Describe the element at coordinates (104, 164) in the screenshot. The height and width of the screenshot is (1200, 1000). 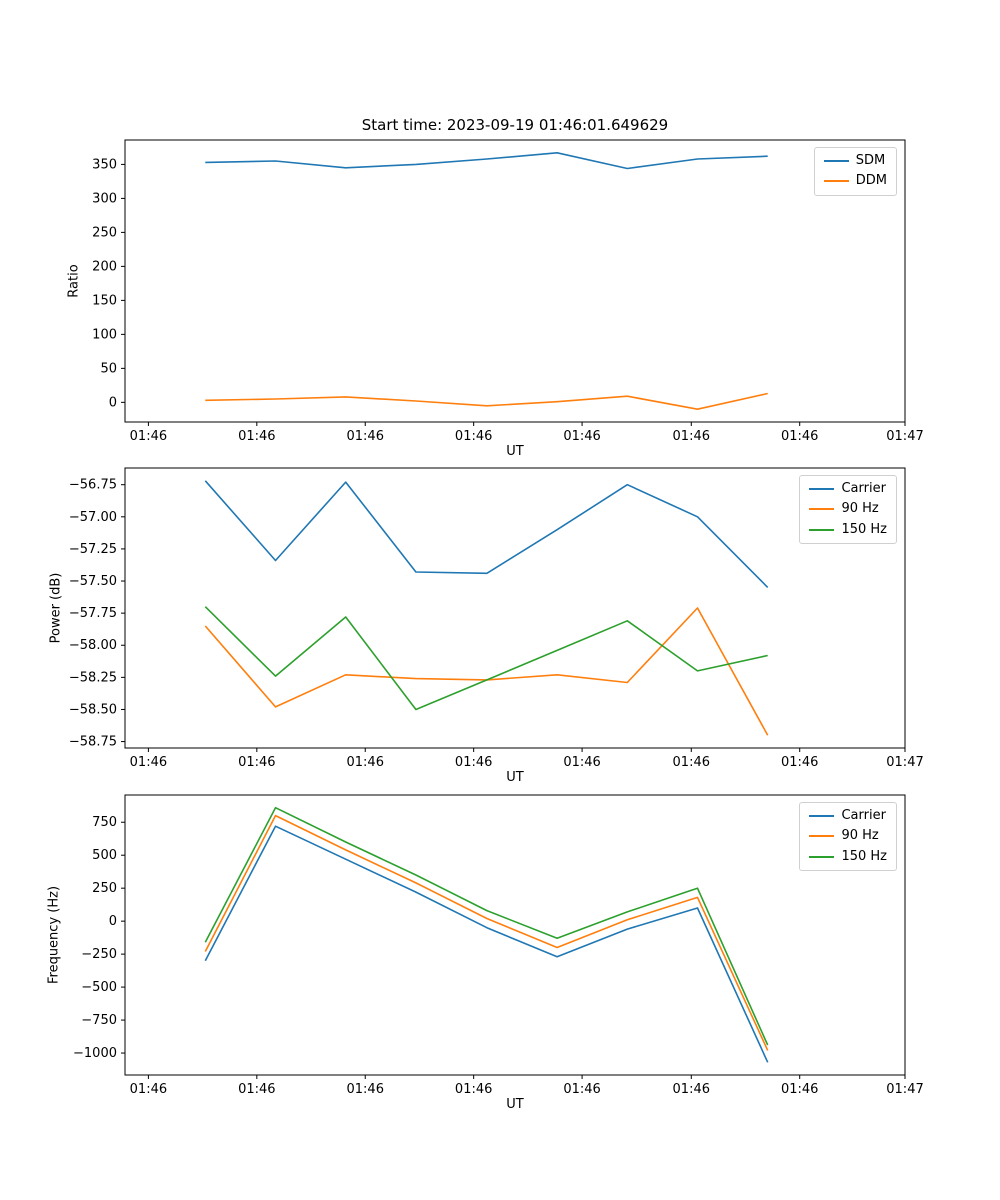
I see `y-tick-label: 350` at that location.